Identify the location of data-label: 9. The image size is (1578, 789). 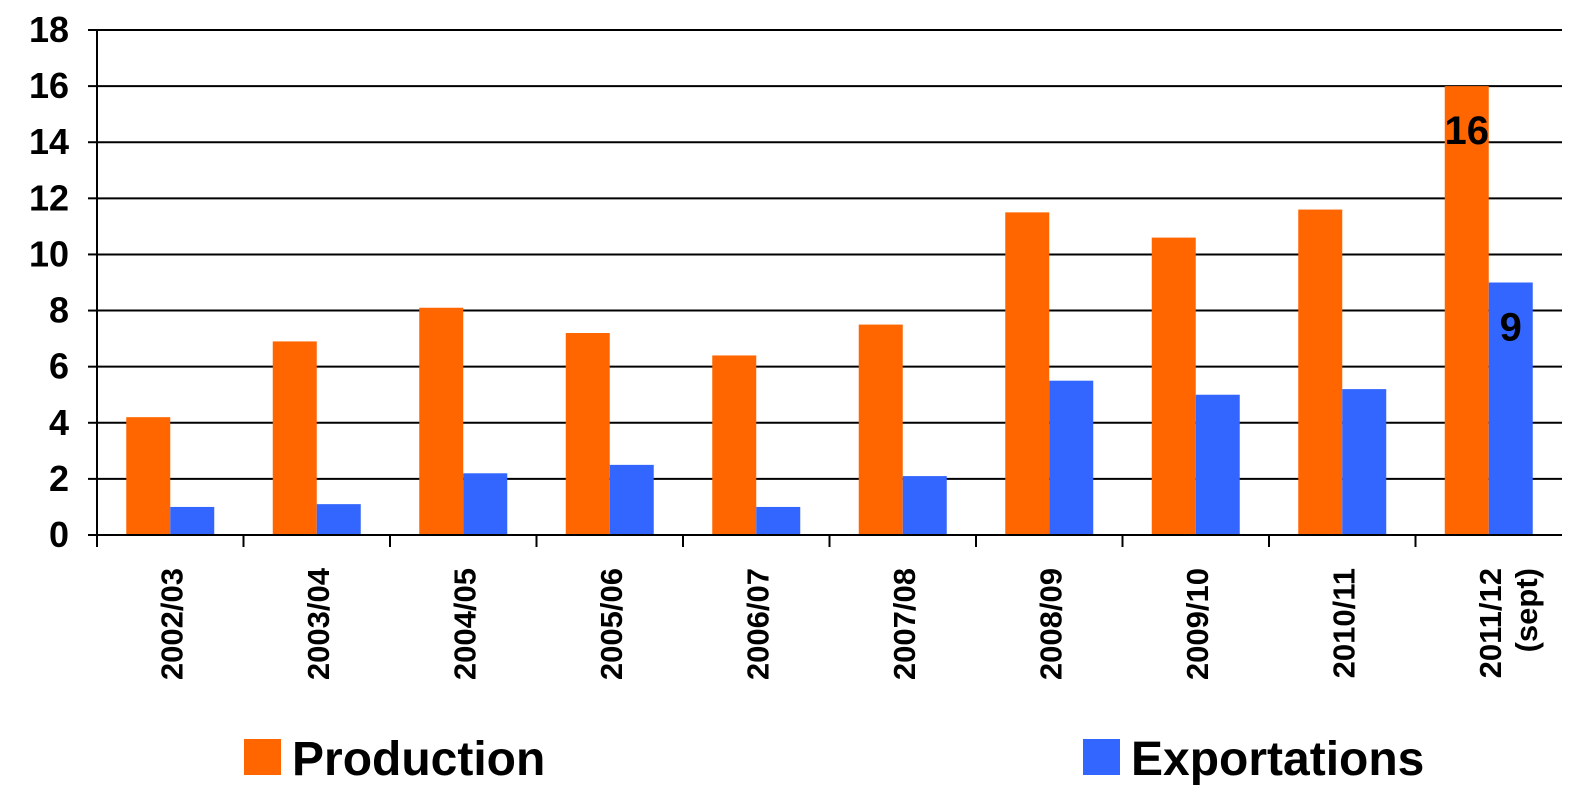
(1511, 328).